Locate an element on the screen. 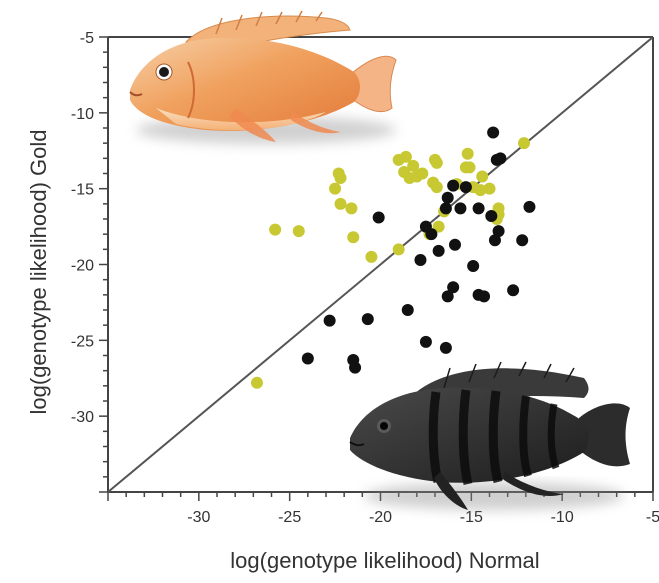  y-axis-label: log(genotype likelihood) Gold is located at coordinates (38, 272).